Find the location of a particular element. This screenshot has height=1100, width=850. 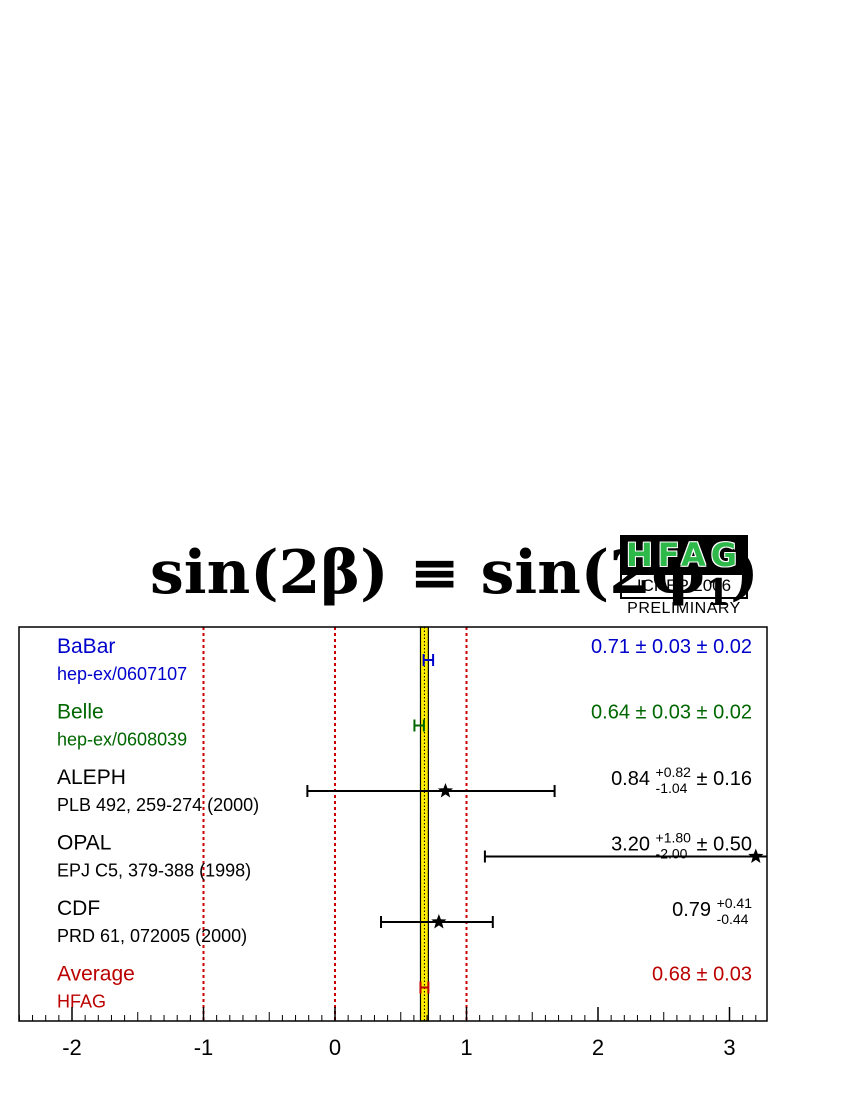

value-central: 0.84 is located at coordinates (633, 779).